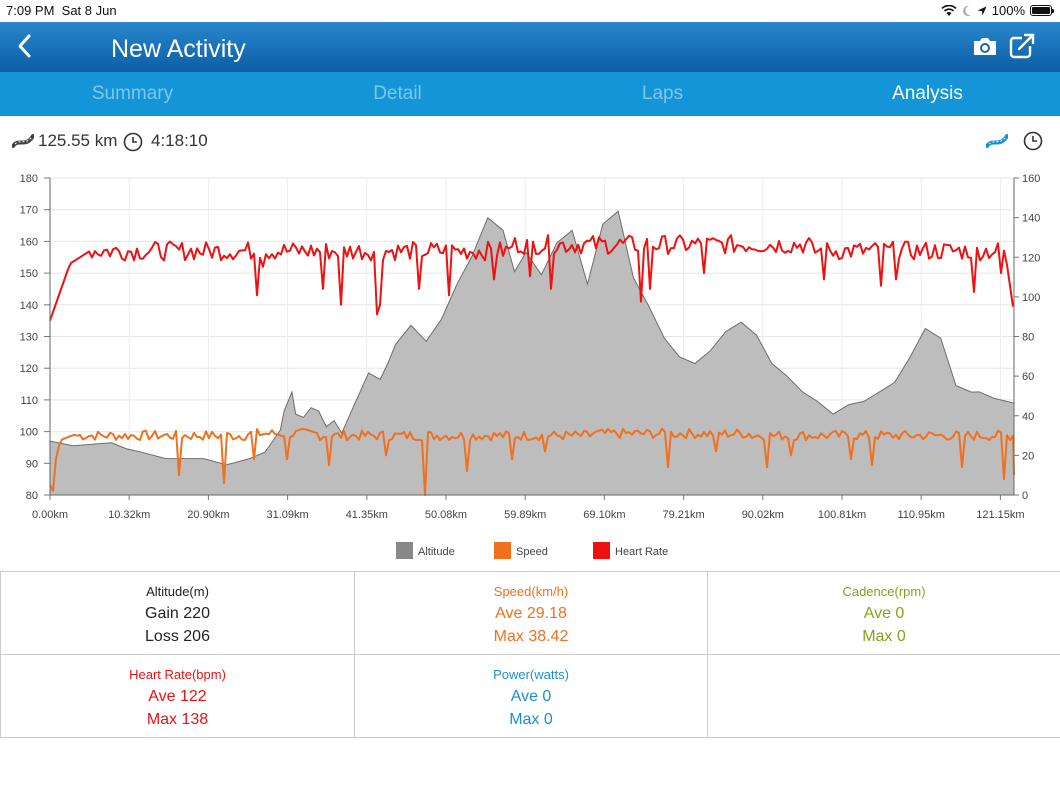 Image resolution: width=1060 pixels, height=795 pixels. I want to click on left-axis-tick-label: 80, so click(32, 496).